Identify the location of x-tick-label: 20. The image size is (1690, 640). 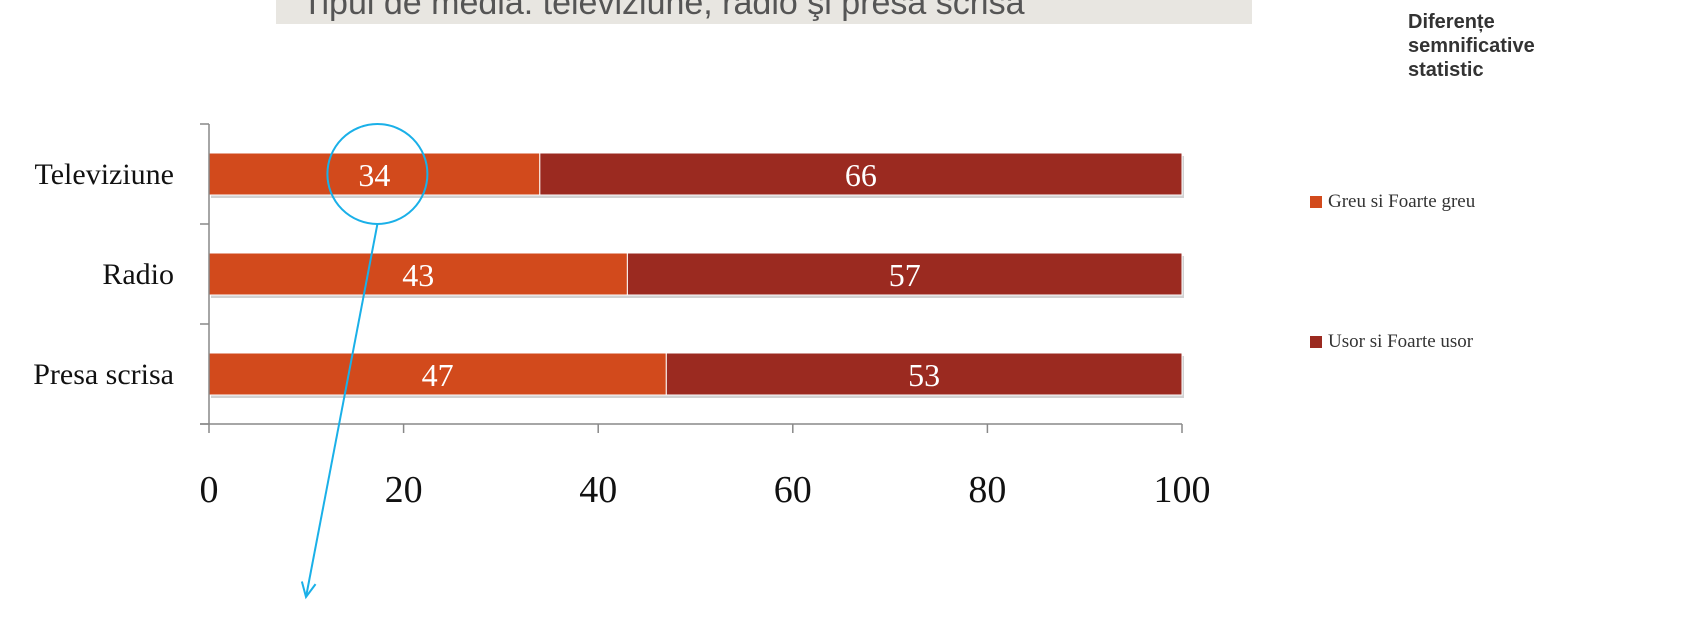
(404, 490).